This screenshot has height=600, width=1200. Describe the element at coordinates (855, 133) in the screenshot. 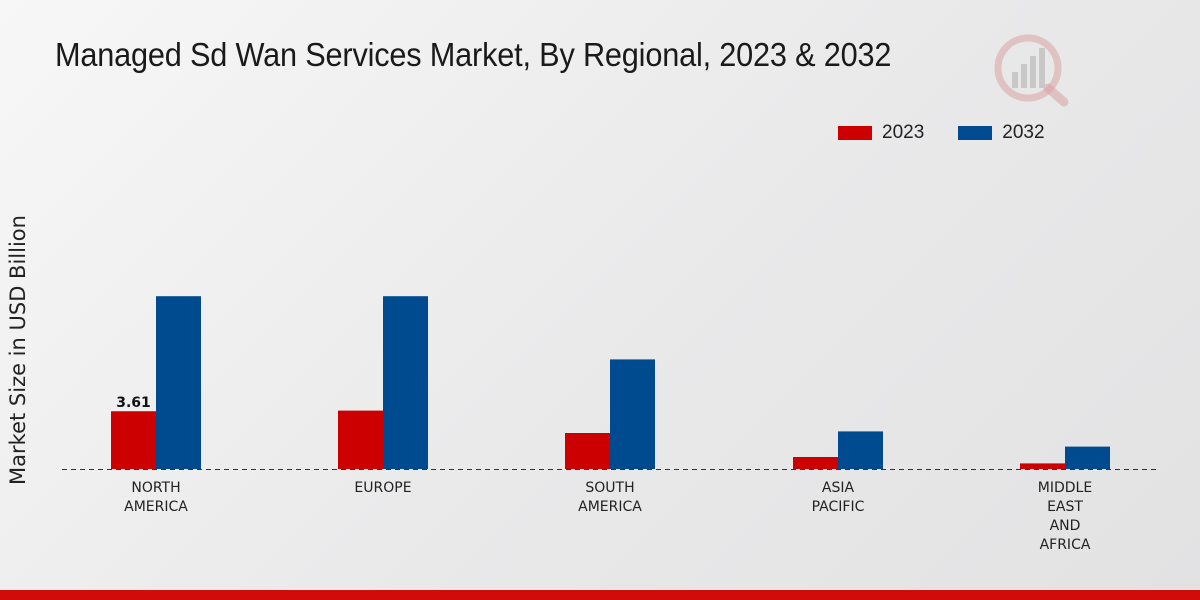

I see `legend-swatch-2023` at that location.